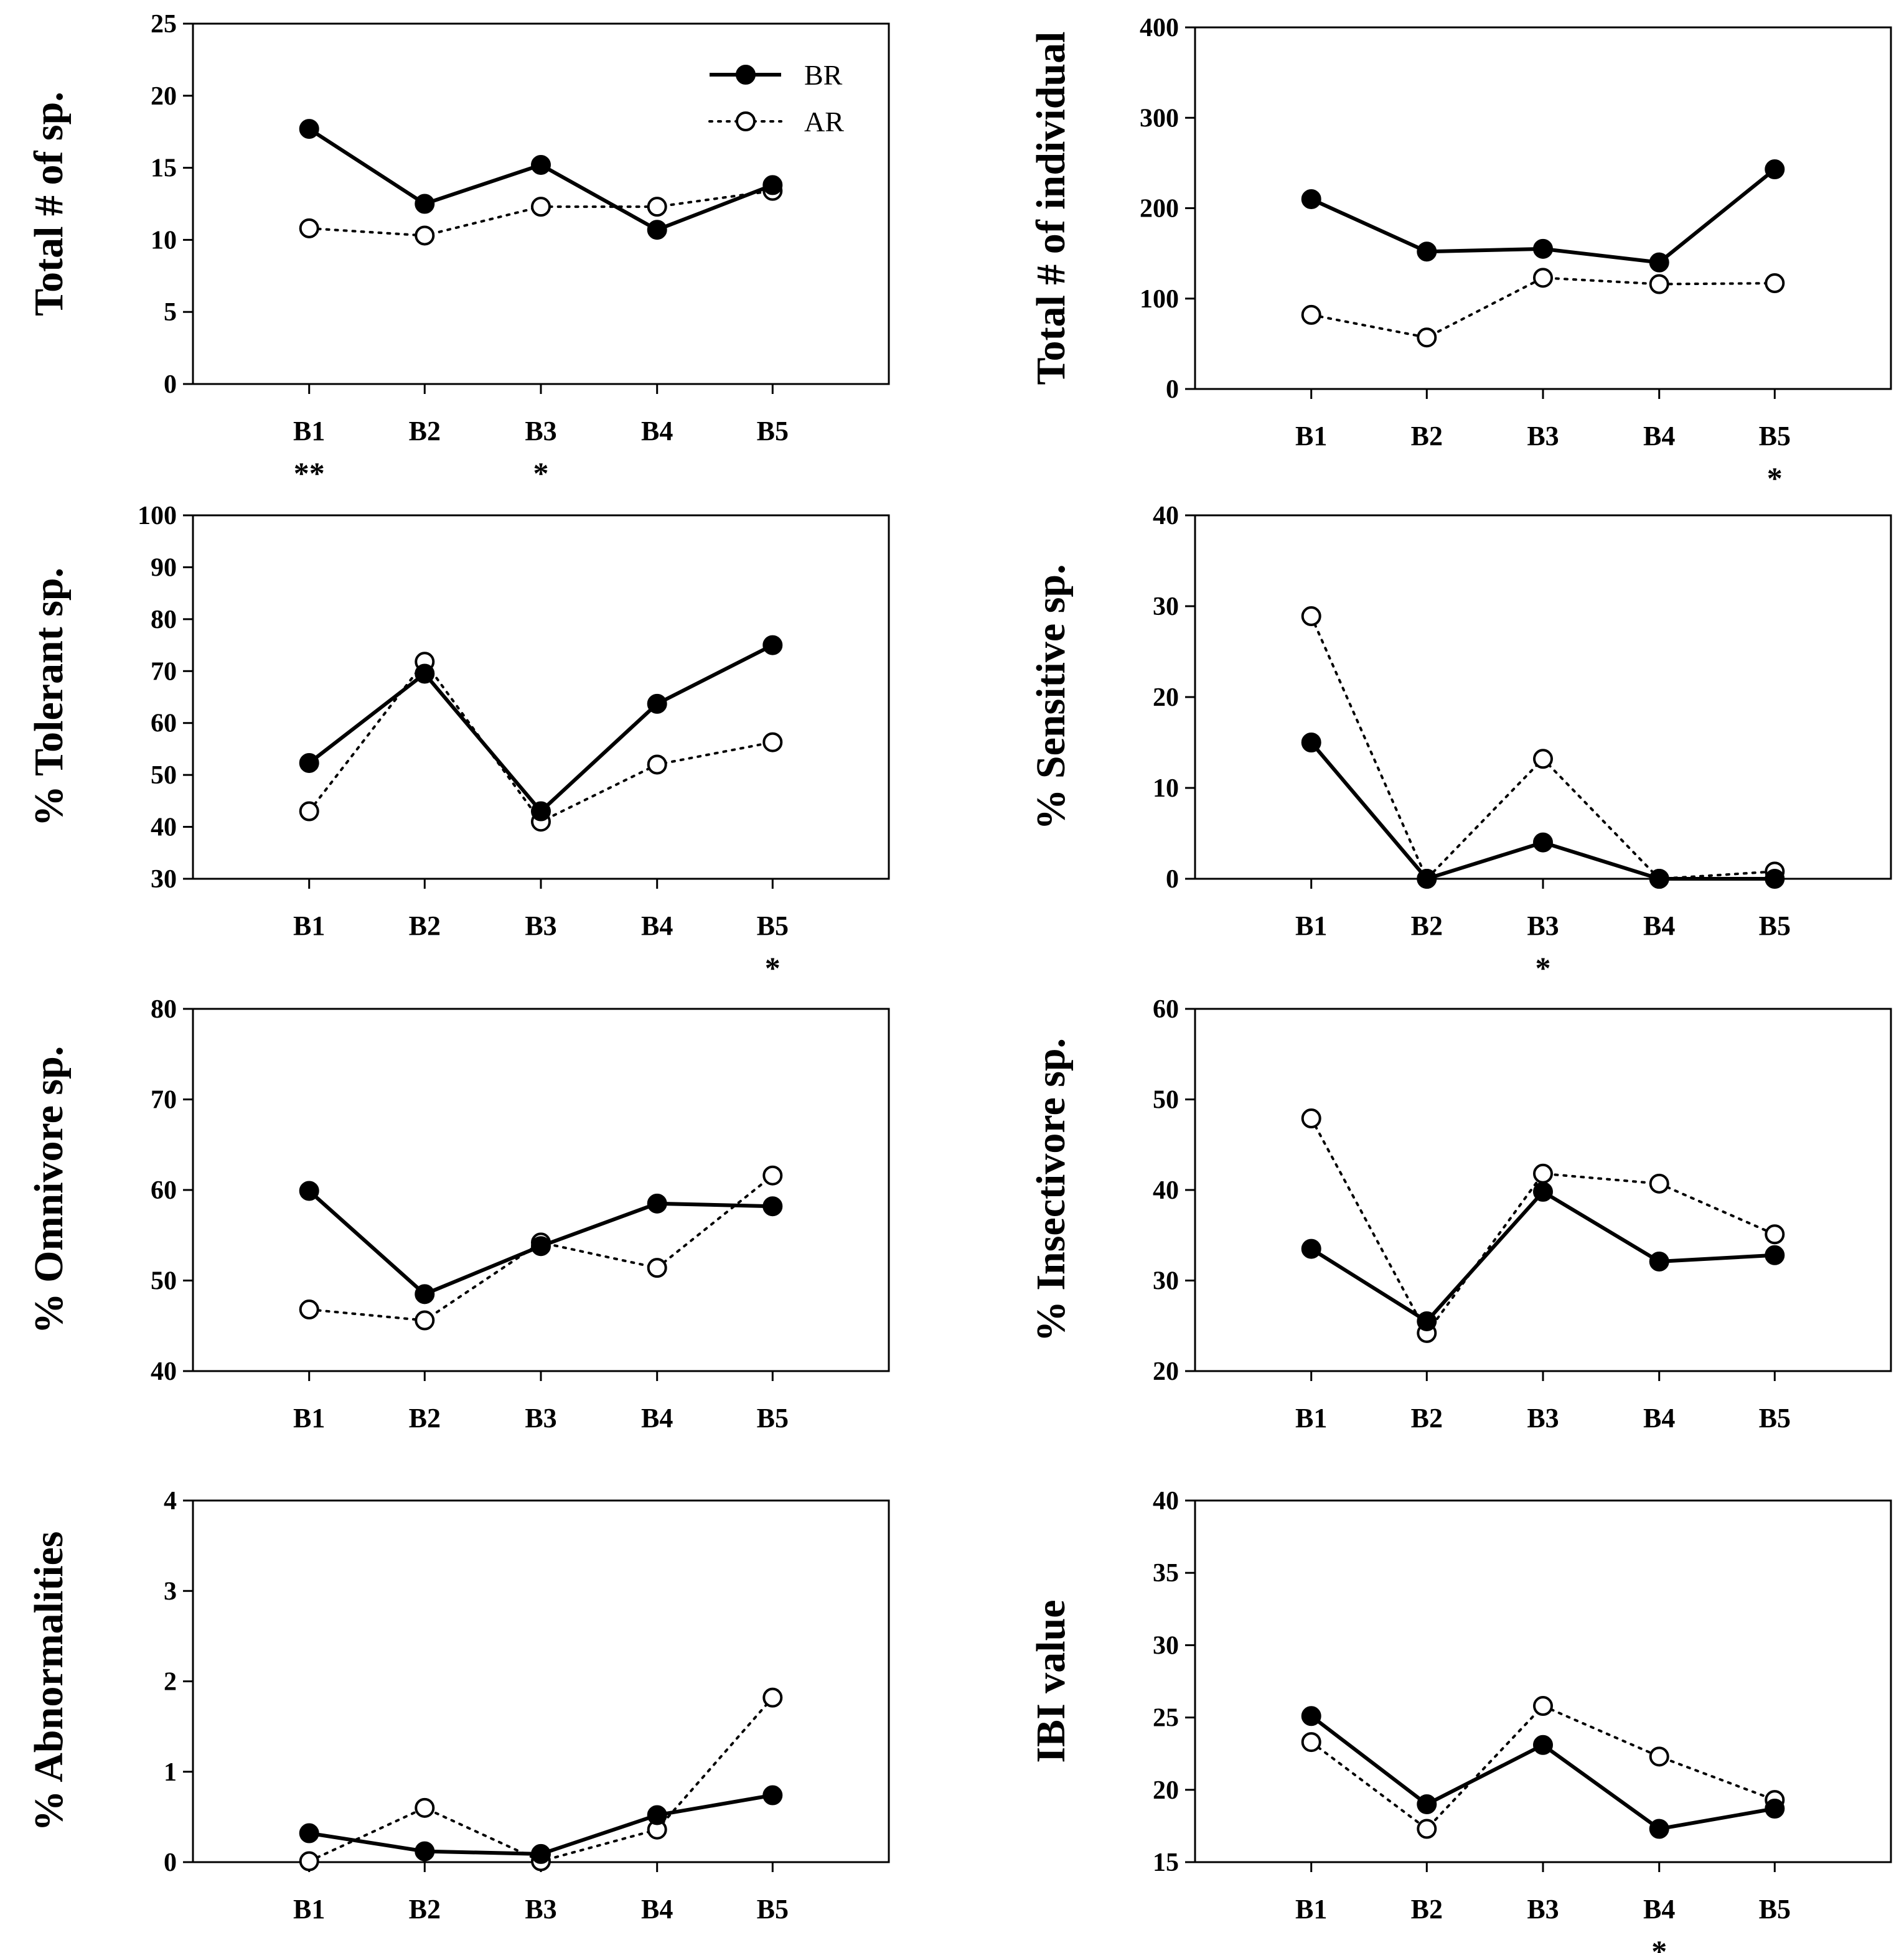 The width and height of the screenshot is (1904, 1953). I want to click on y-axis-title: % Abnormalities, so click(49, 1681).